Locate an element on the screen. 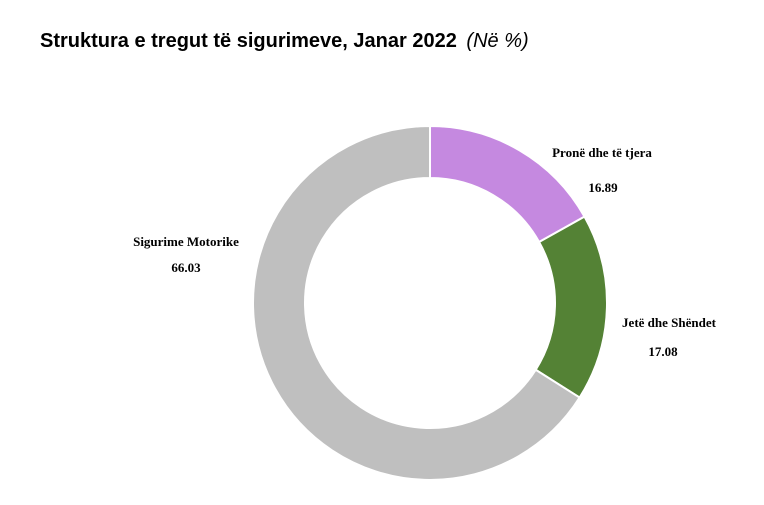 This screenshot has height=505, width=764. slice-name-jete: Jetë dhe Shëndet is located at coordinates (669, 322).